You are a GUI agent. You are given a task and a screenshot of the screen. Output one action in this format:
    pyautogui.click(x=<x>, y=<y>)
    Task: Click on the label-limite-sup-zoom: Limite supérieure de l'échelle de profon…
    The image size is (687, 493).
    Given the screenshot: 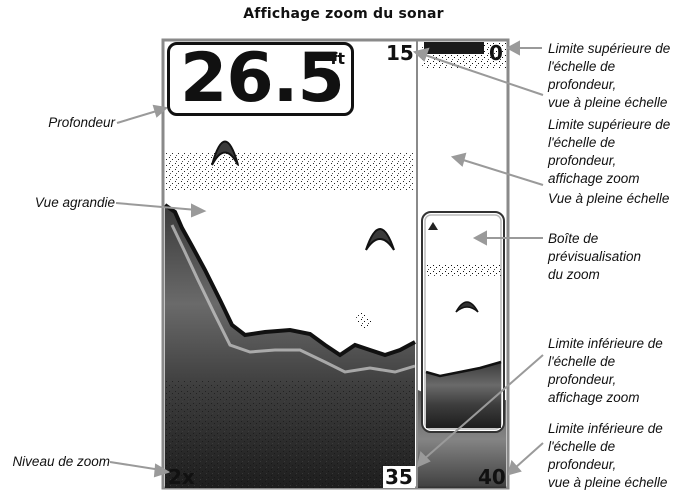 What is the action you would take?
    pyautogui.click(x=609, y=151)
    